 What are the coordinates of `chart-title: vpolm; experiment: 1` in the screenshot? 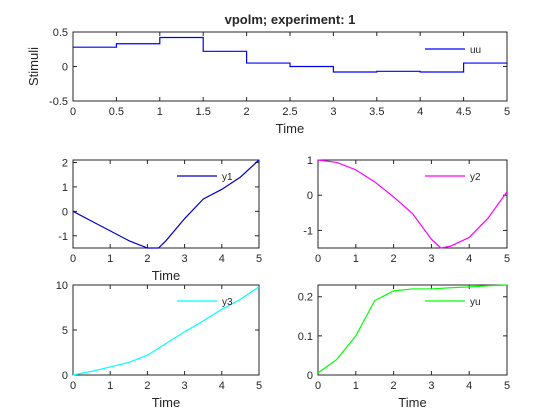 It's located at (290, 19).